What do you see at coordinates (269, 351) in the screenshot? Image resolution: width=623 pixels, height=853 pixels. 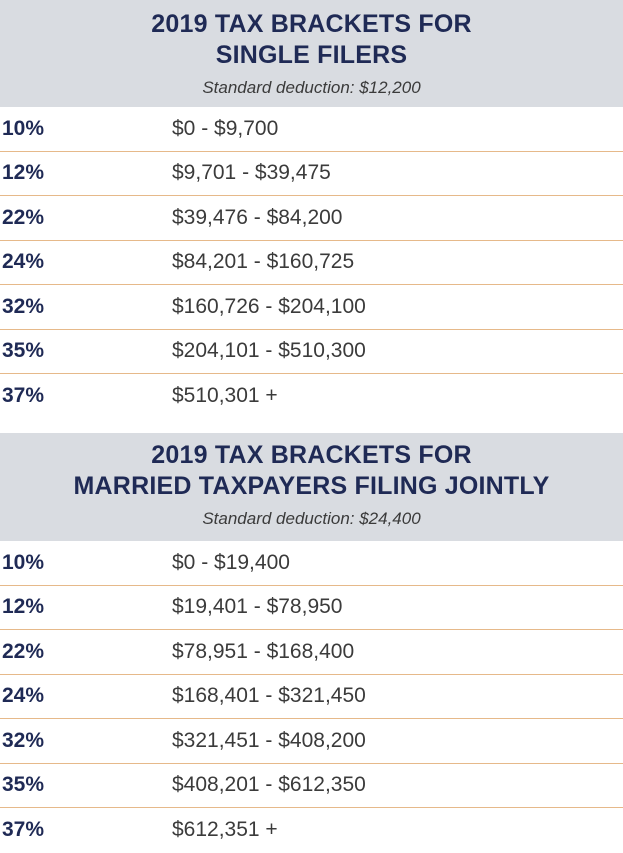 I see `income-range: $204,101 - $510,300` at bounding box center [269, 351].